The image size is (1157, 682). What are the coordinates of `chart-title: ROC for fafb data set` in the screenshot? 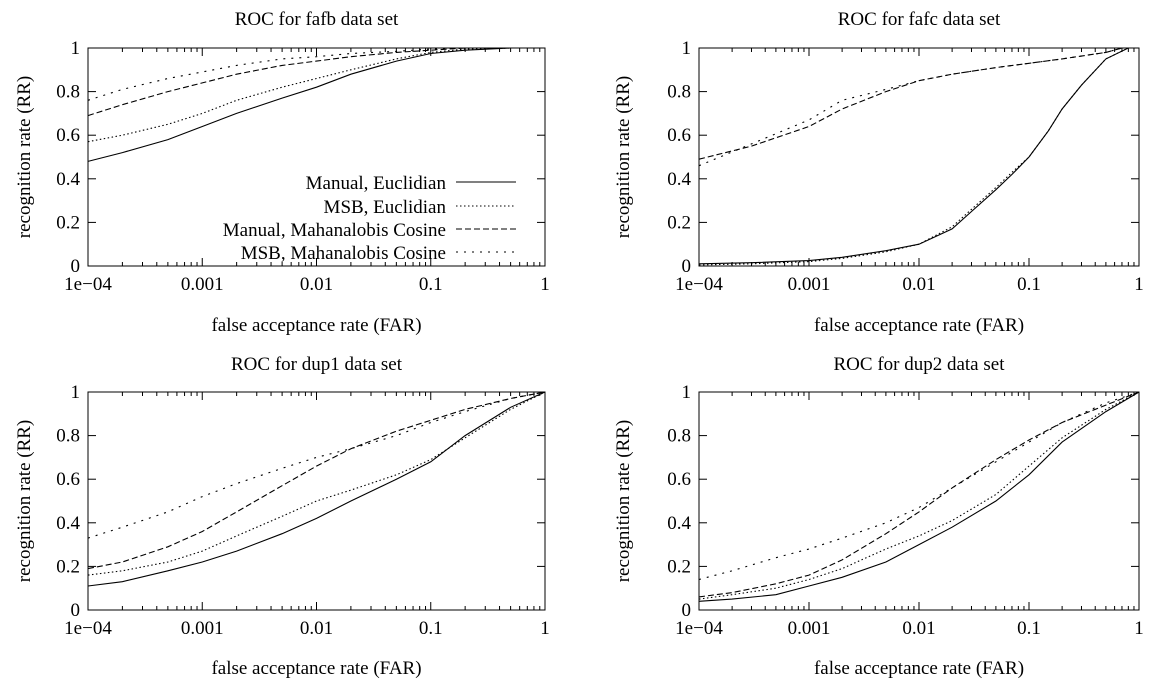 It's located at (317, 19).